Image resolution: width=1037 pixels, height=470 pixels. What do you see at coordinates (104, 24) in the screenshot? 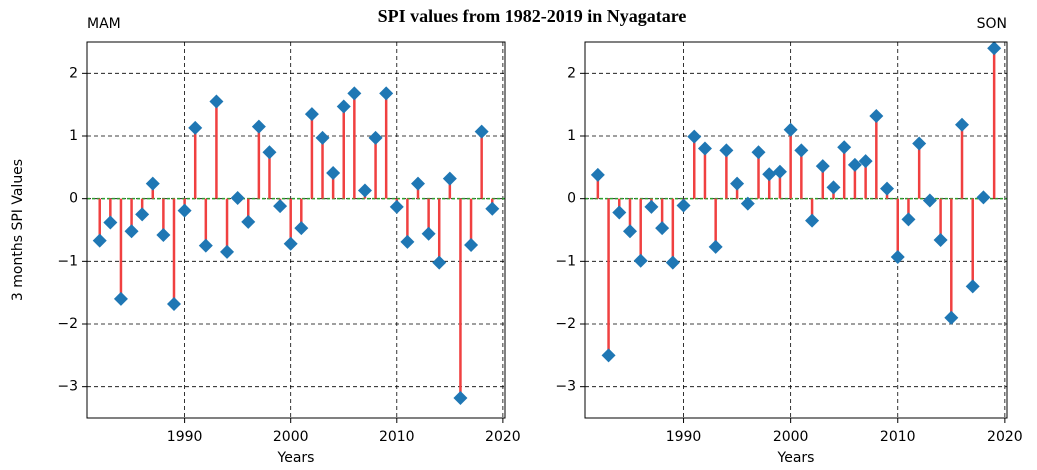
I see `panel-title: MAM` at bounding box center [104, 24].